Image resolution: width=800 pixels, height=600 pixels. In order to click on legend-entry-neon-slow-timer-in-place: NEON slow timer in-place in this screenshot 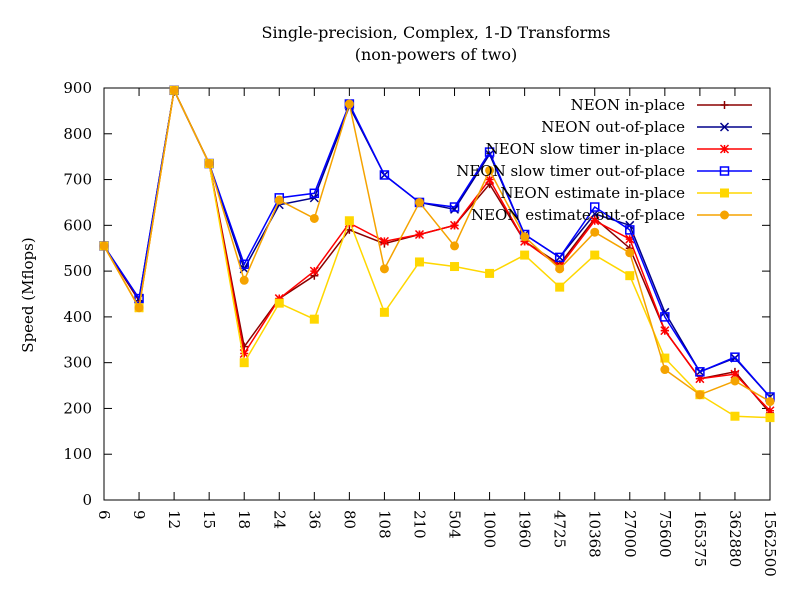, I will do `click(619, 149)`.